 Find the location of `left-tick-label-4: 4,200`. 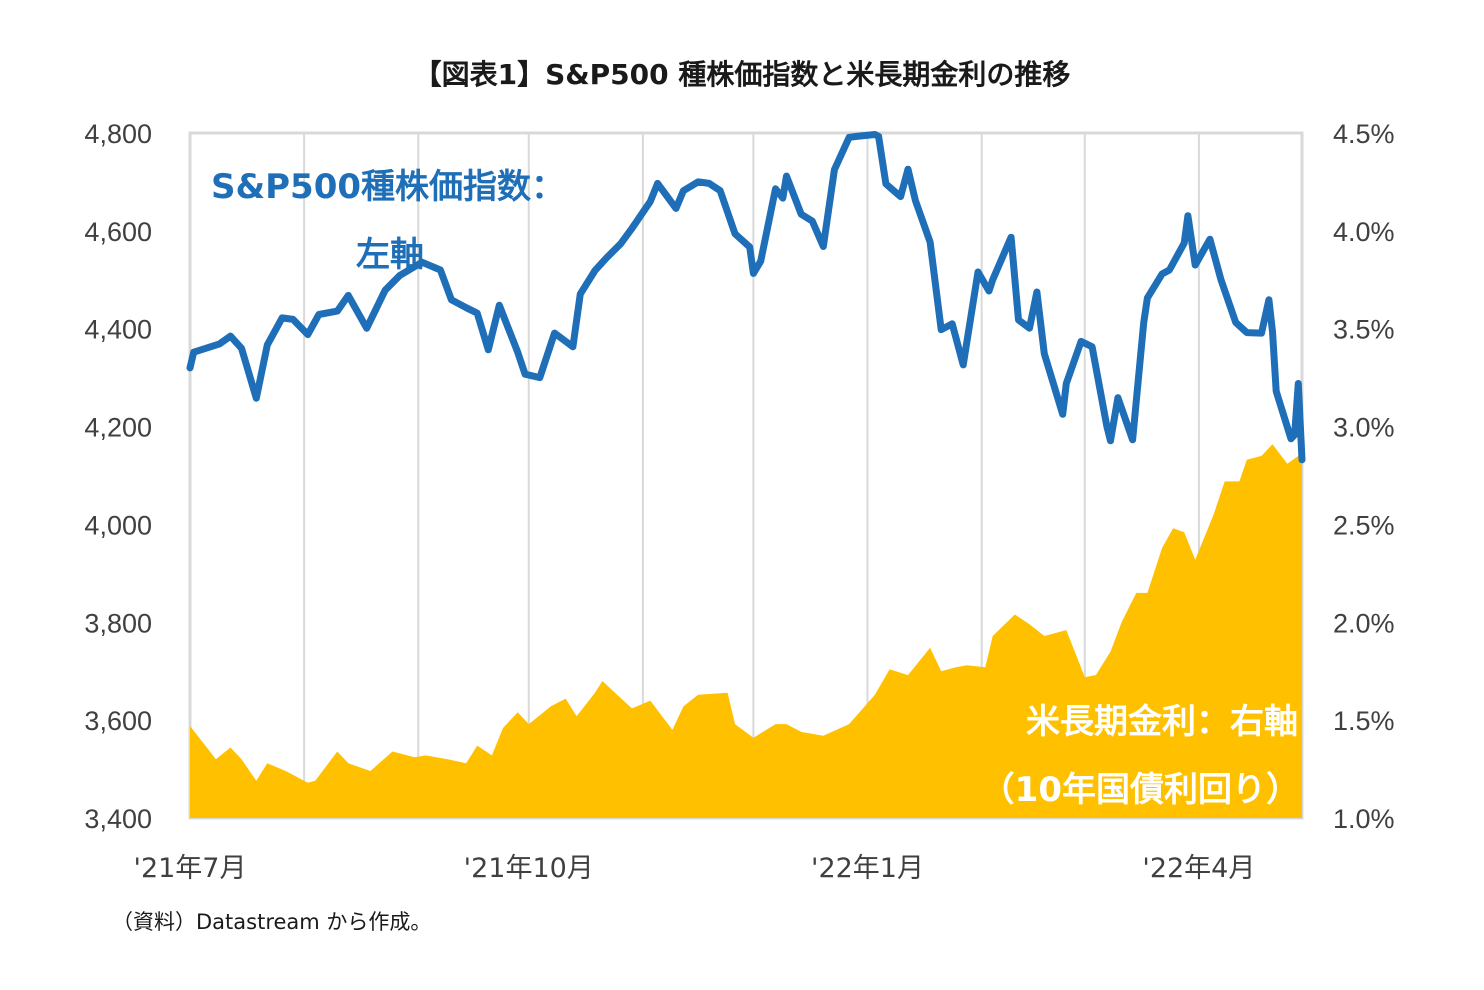

left-tick-label-4: 4,200 is located at coordinates (118, 428).